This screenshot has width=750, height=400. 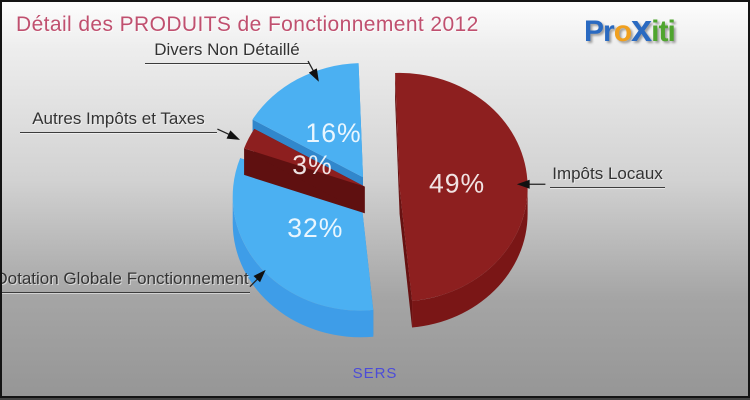 I want to click on pie-slice-autres-impots-et-taxes: 3%, so click(x=304, y=171).